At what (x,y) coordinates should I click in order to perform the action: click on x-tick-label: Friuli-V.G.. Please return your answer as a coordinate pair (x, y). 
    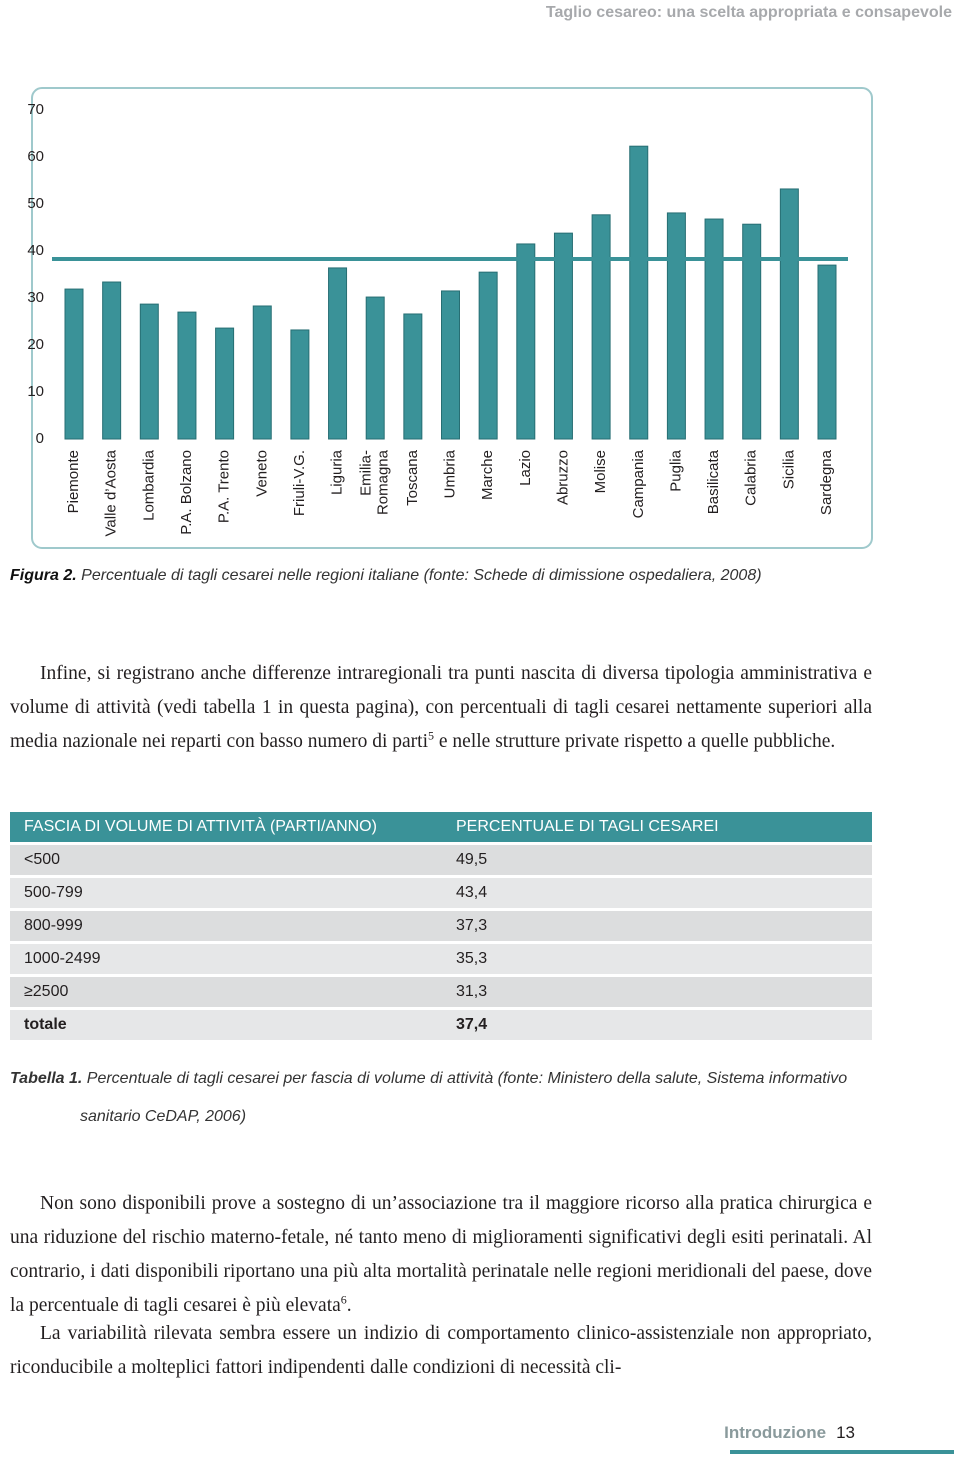
    Looking at the image, I should click on (299, 483).